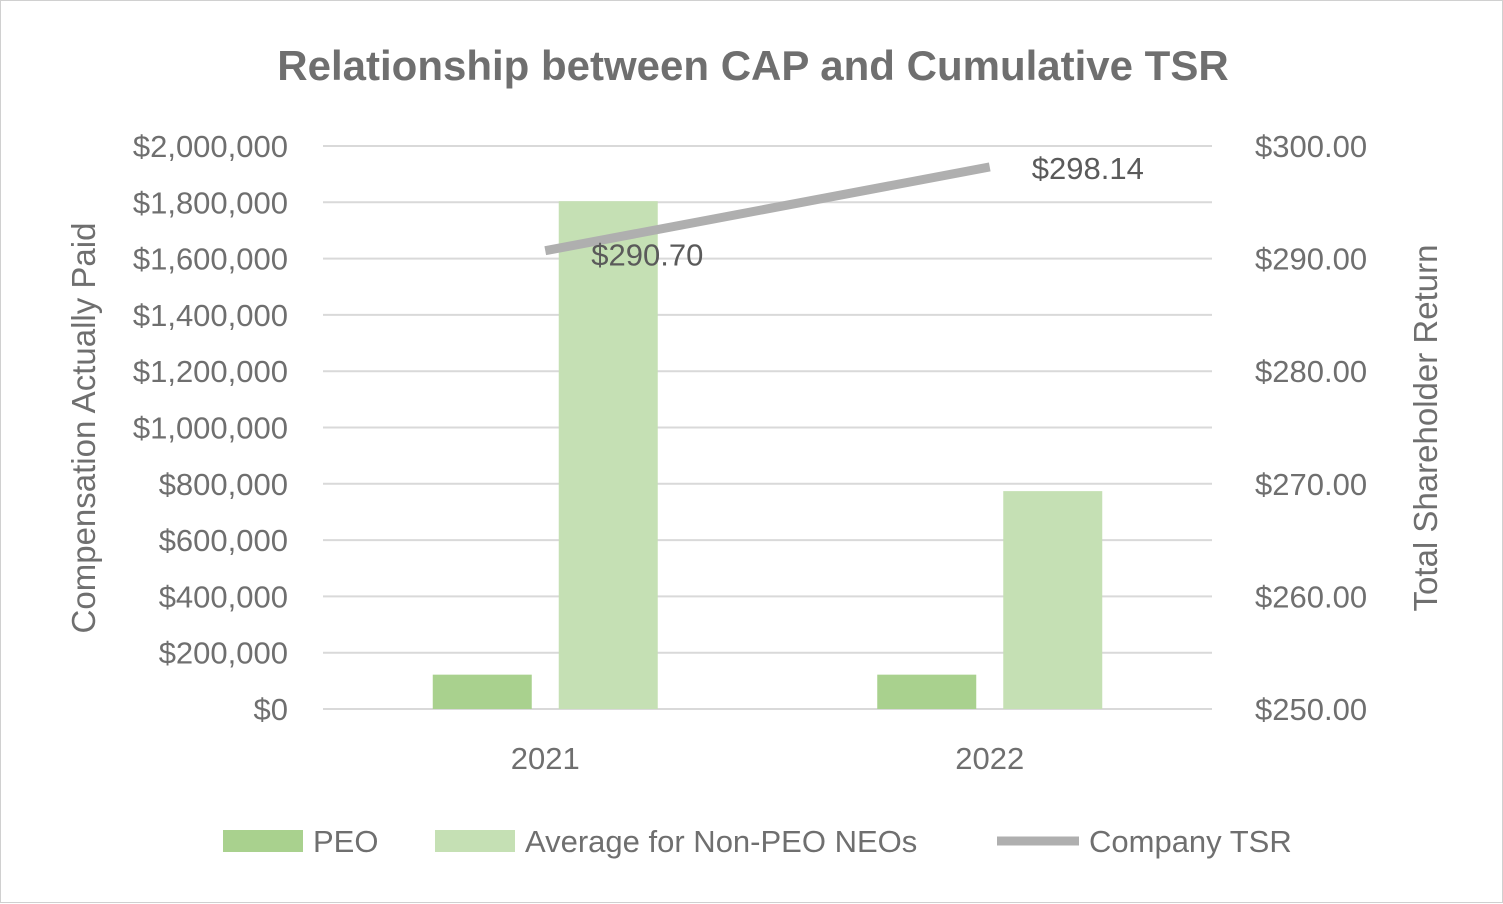  I want to click on y-tick-label: $1,600,000, so click(210, 259).